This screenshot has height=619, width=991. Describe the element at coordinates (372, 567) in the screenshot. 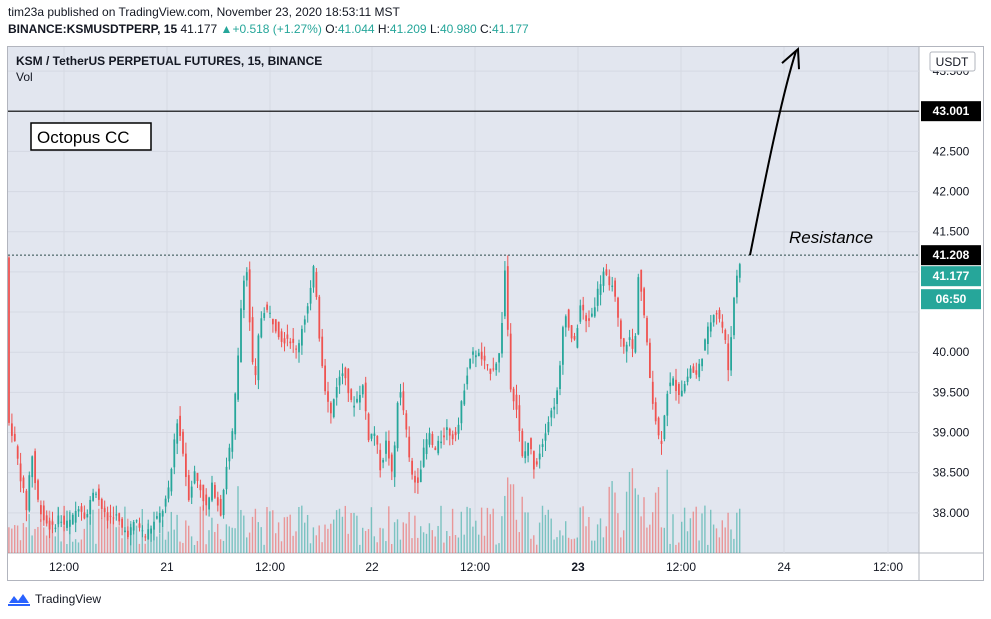

I see `time-tick-label: 22` at that location.